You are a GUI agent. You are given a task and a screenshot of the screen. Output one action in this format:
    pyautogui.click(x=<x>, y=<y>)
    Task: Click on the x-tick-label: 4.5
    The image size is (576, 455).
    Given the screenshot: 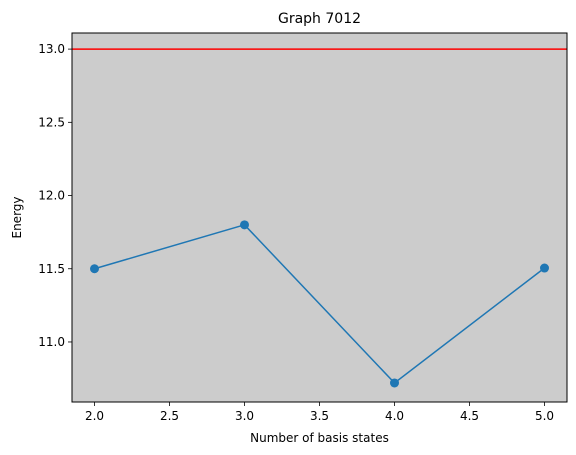 What is the action you would take?
    pyautogui.click(x=469, y=416)
    